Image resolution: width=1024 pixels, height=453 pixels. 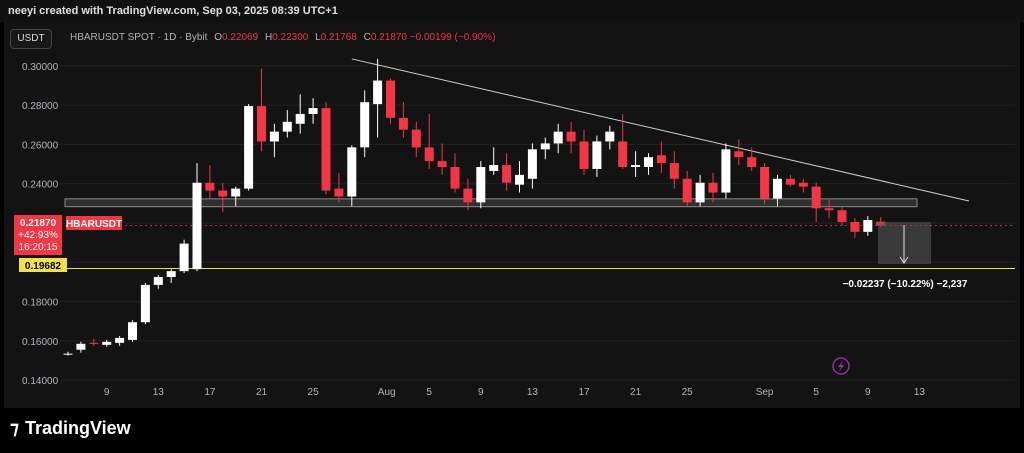 I want to click on price-tag-countdown: 16:20:15, so click(x=38, y=247).